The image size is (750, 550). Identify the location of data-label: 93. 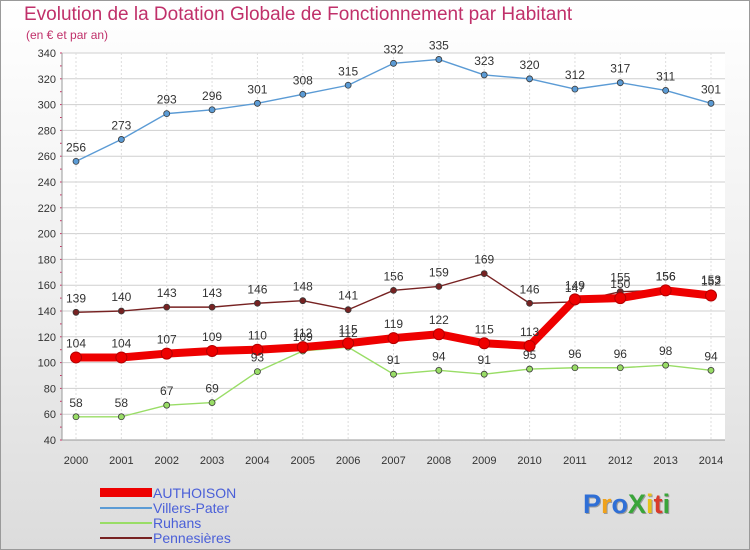
(258, 358).